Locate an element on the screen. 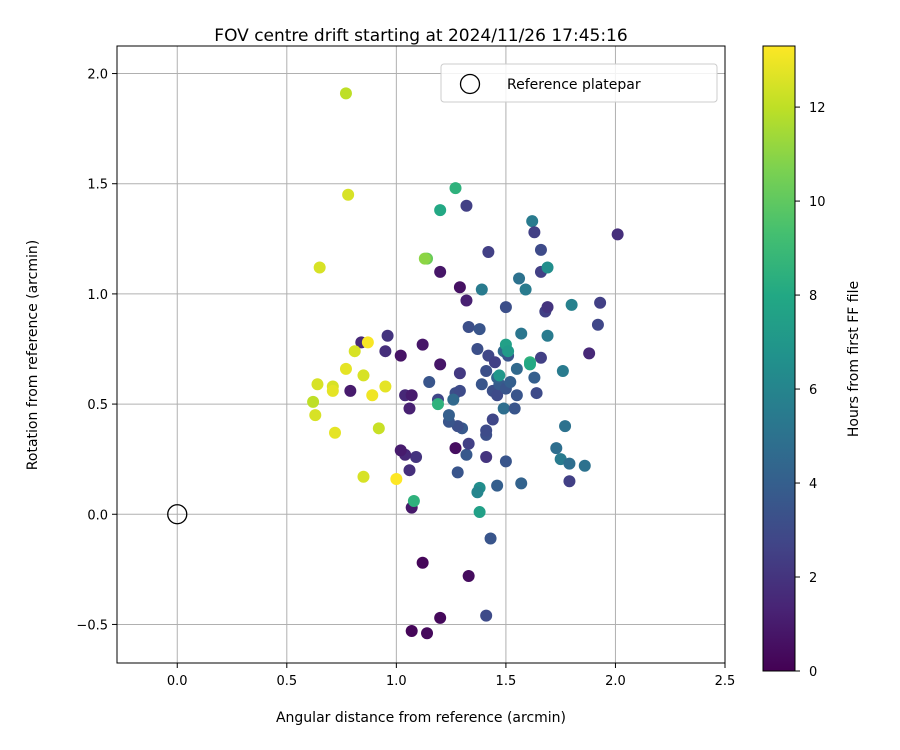 The width and height of the screenshot is (900, 750). y-tick-label: 0.0 is located at coordinates (97, 515).